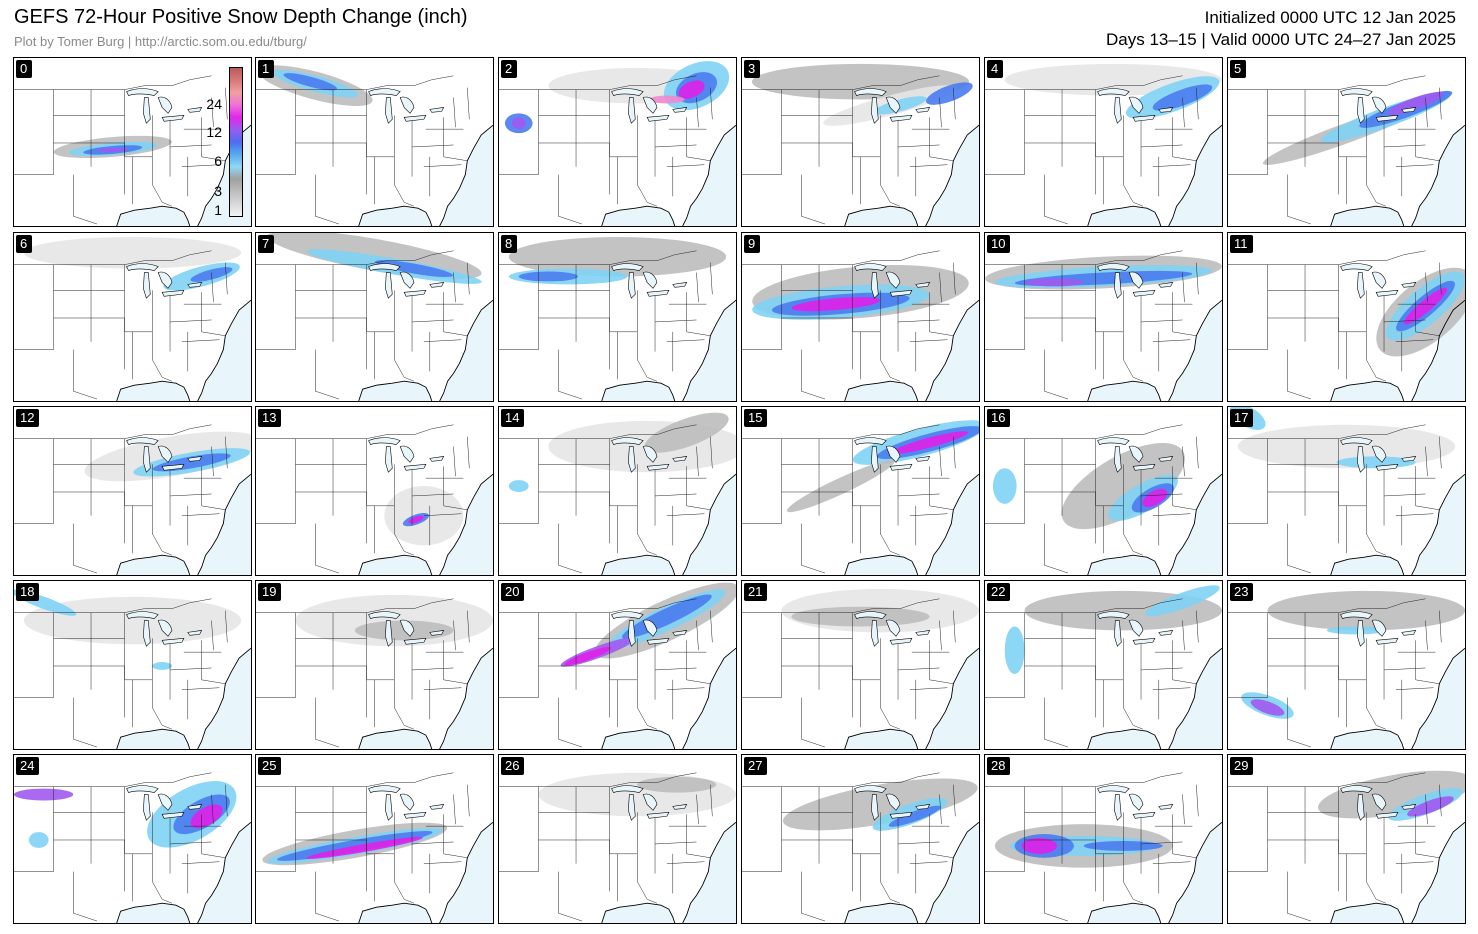 Image resolution: width=1478 pixels, height=934 pixels. Describe the element at coordinates (1103, 491) in the screenshot. I see `member-panel: 16` at that location.